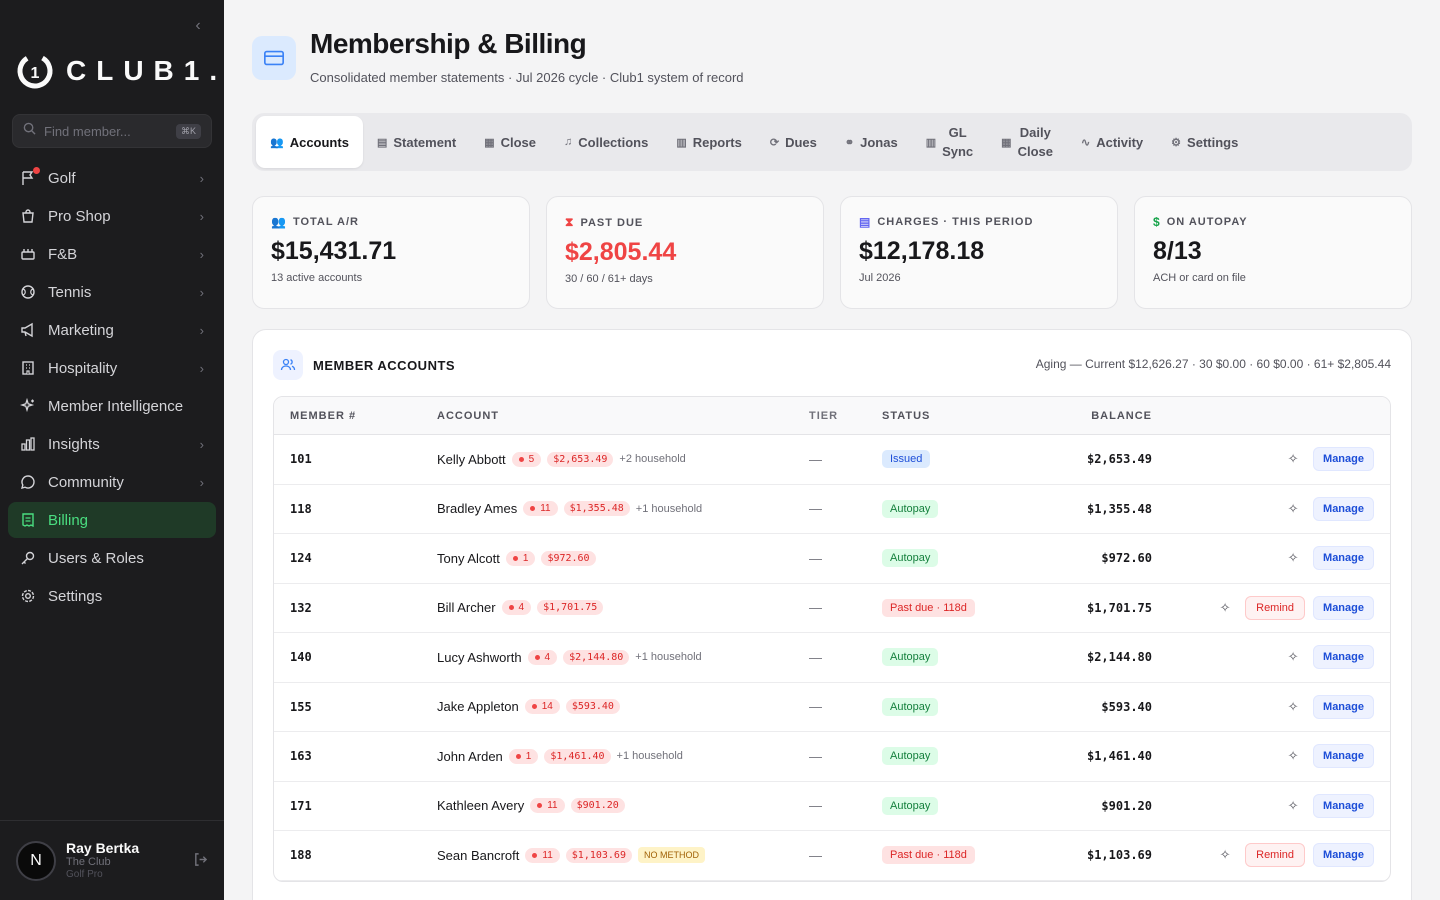 Image resolution: width=1440 pixels, height=900 pixels. What do you see at coordinates (481, 806) in the screenshot?
I see `account-name: Kathleen Avery` at bounding box center [481, 806].